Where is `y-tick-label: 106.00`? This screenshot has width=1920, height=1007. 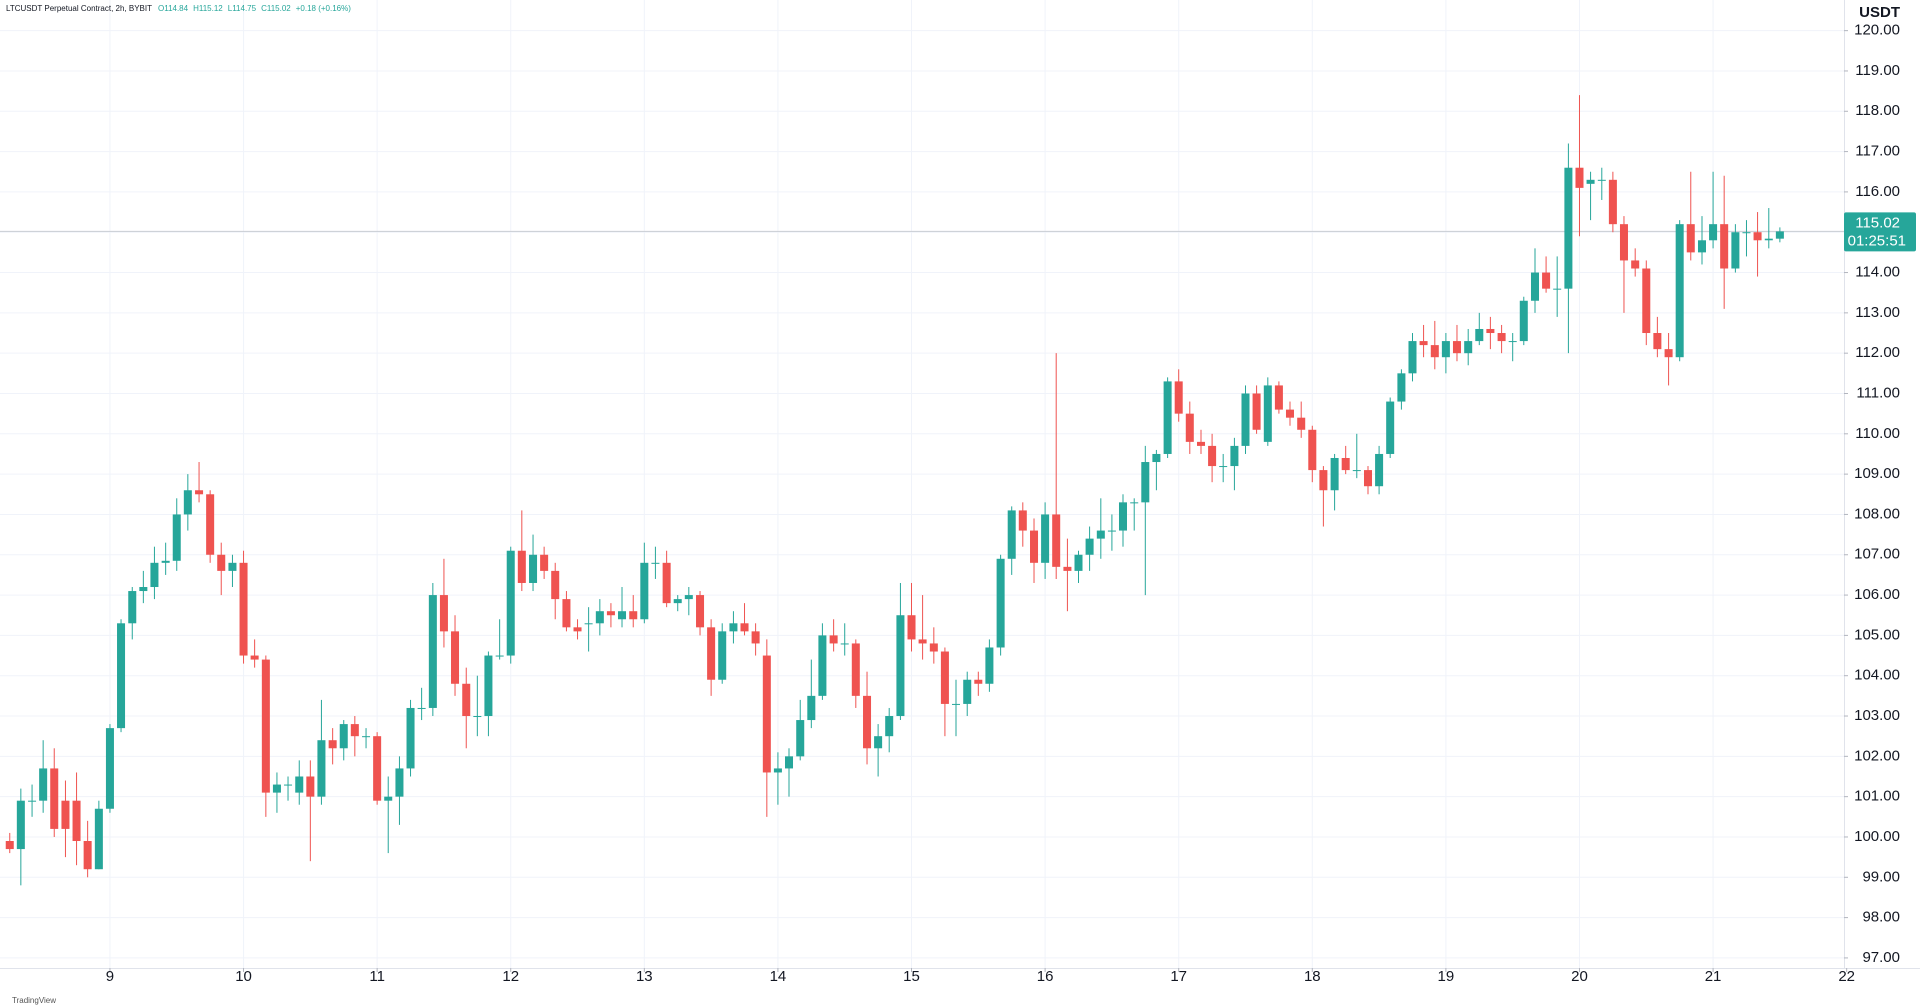 y-tick-label: 106.00 is located at coordinates (1877, 594).